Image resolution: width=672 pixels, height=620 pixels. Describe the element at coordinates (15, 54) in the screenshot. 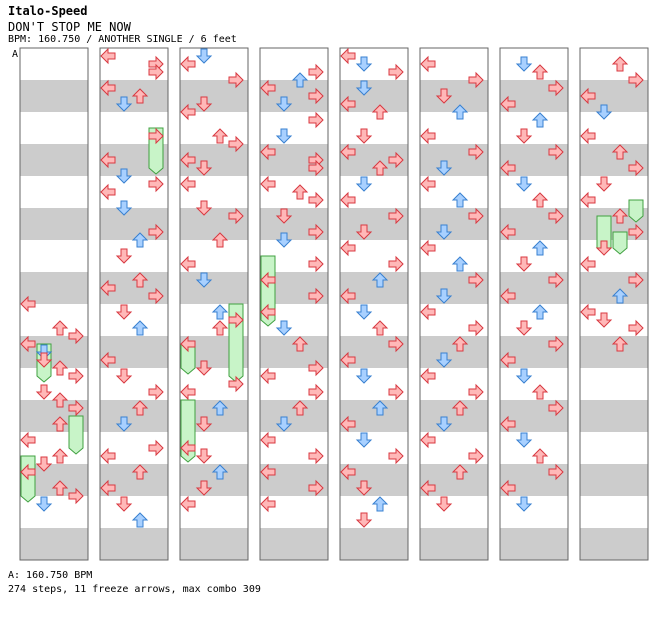

I see `marker-label: A` at that location.